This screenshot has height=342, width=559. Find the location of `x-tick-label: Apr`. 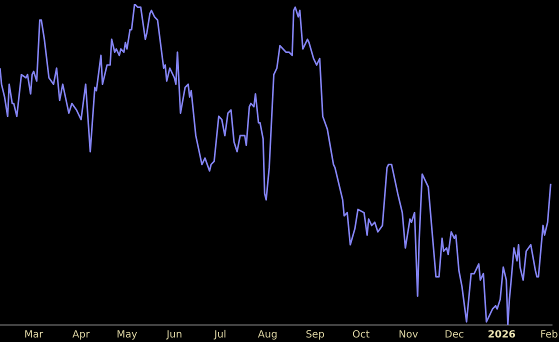

x-tick-label: Apr is located at coordinates (81, 335).